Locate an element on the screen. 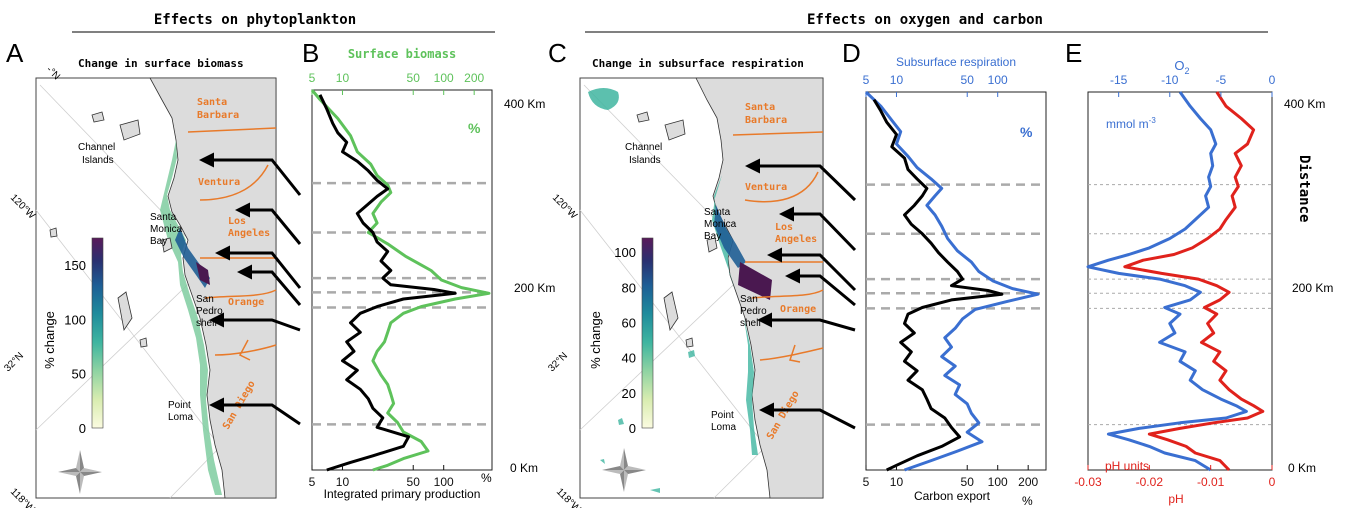  panel-b-frame is located at coordinates (402, 280).